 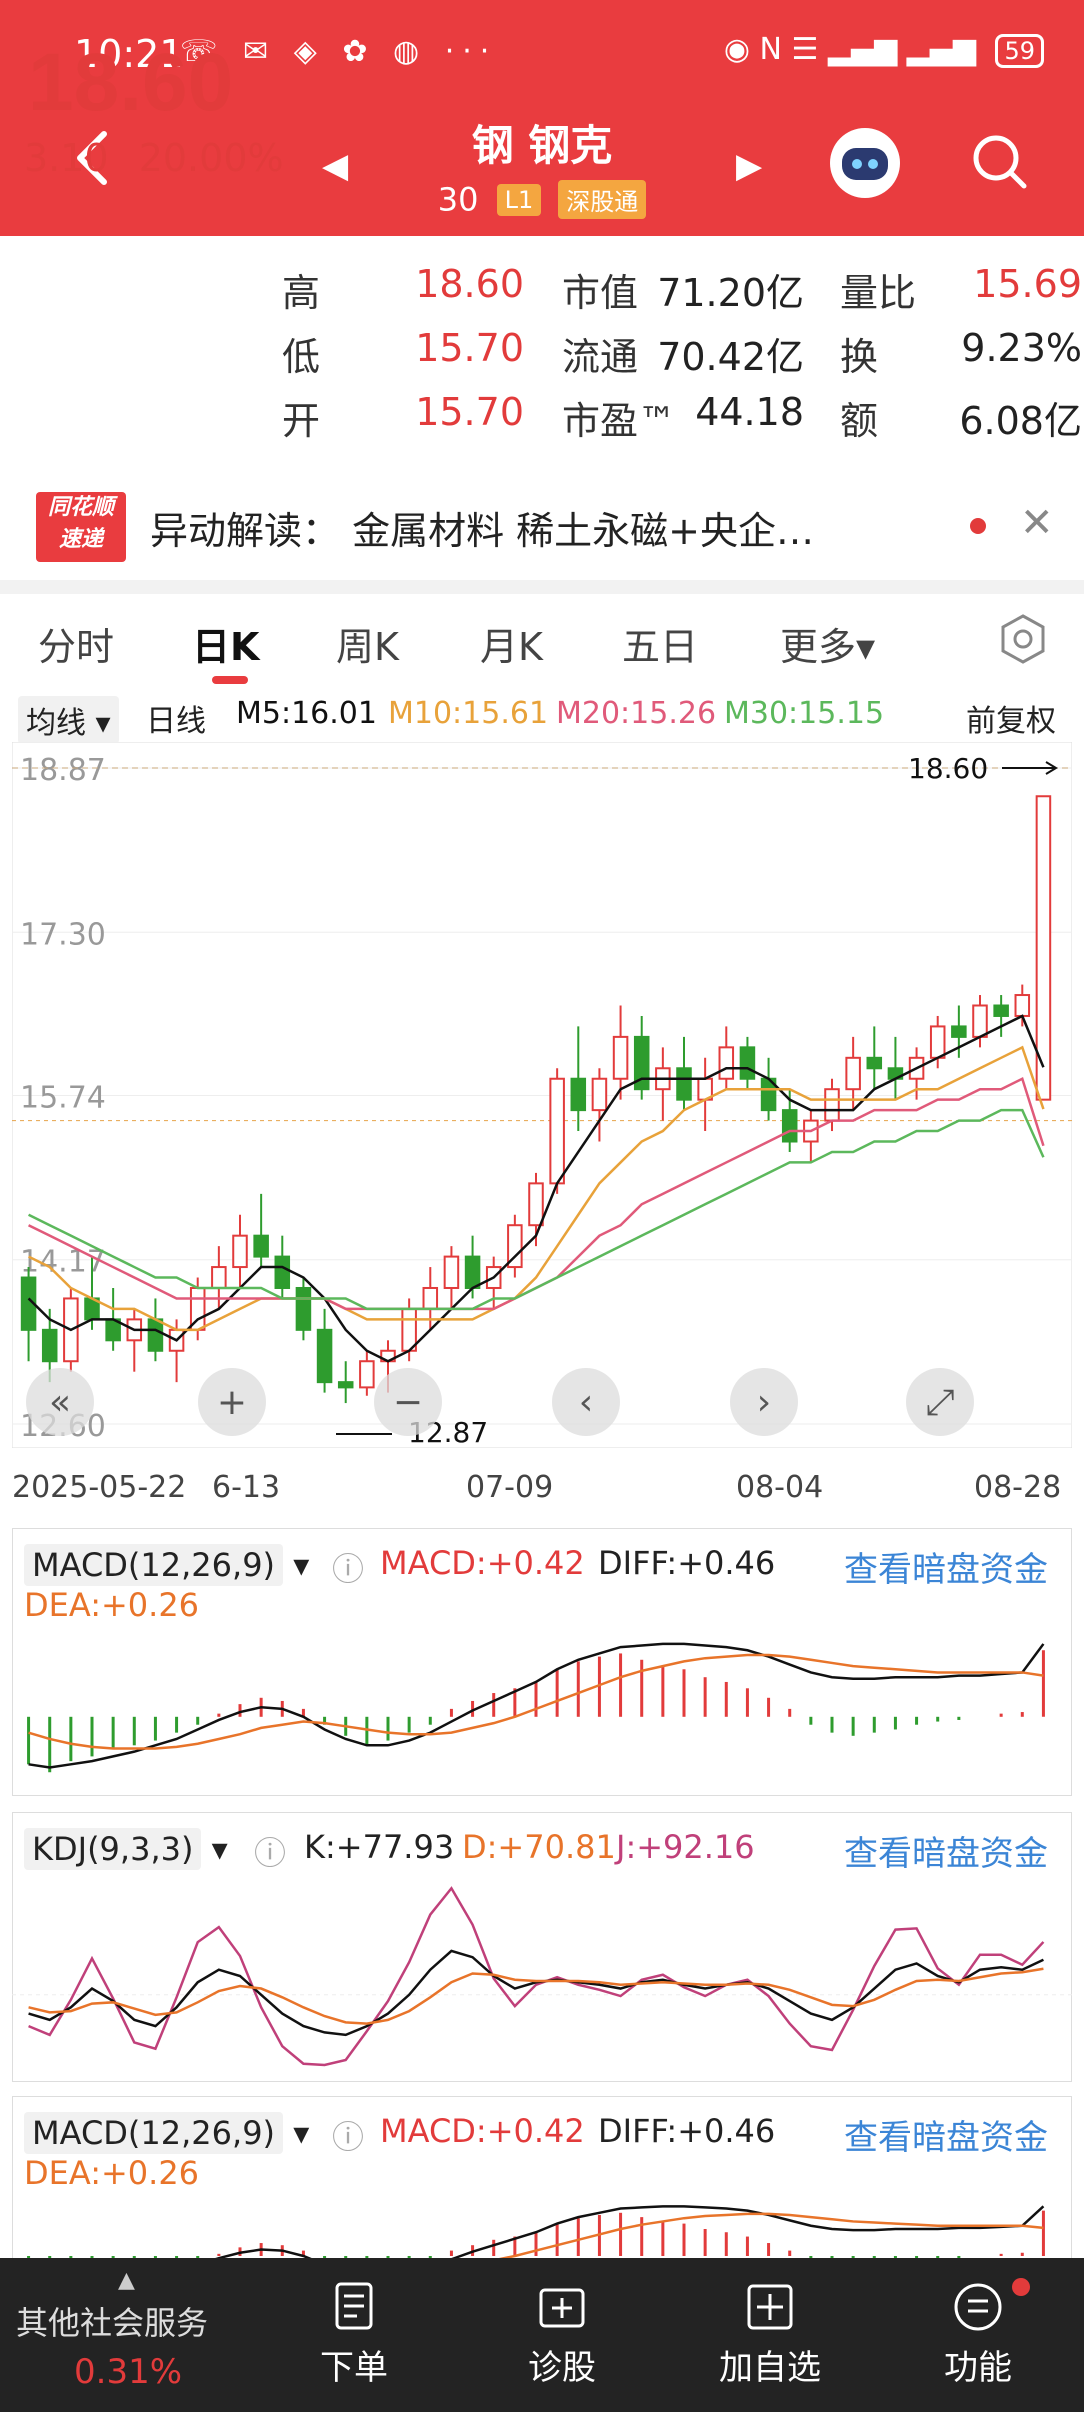 What do you see at coordinates (112, 1605) in the screenshot?
I see `dea-value: DEA:+0.26` at bounding box center [112, 1605].